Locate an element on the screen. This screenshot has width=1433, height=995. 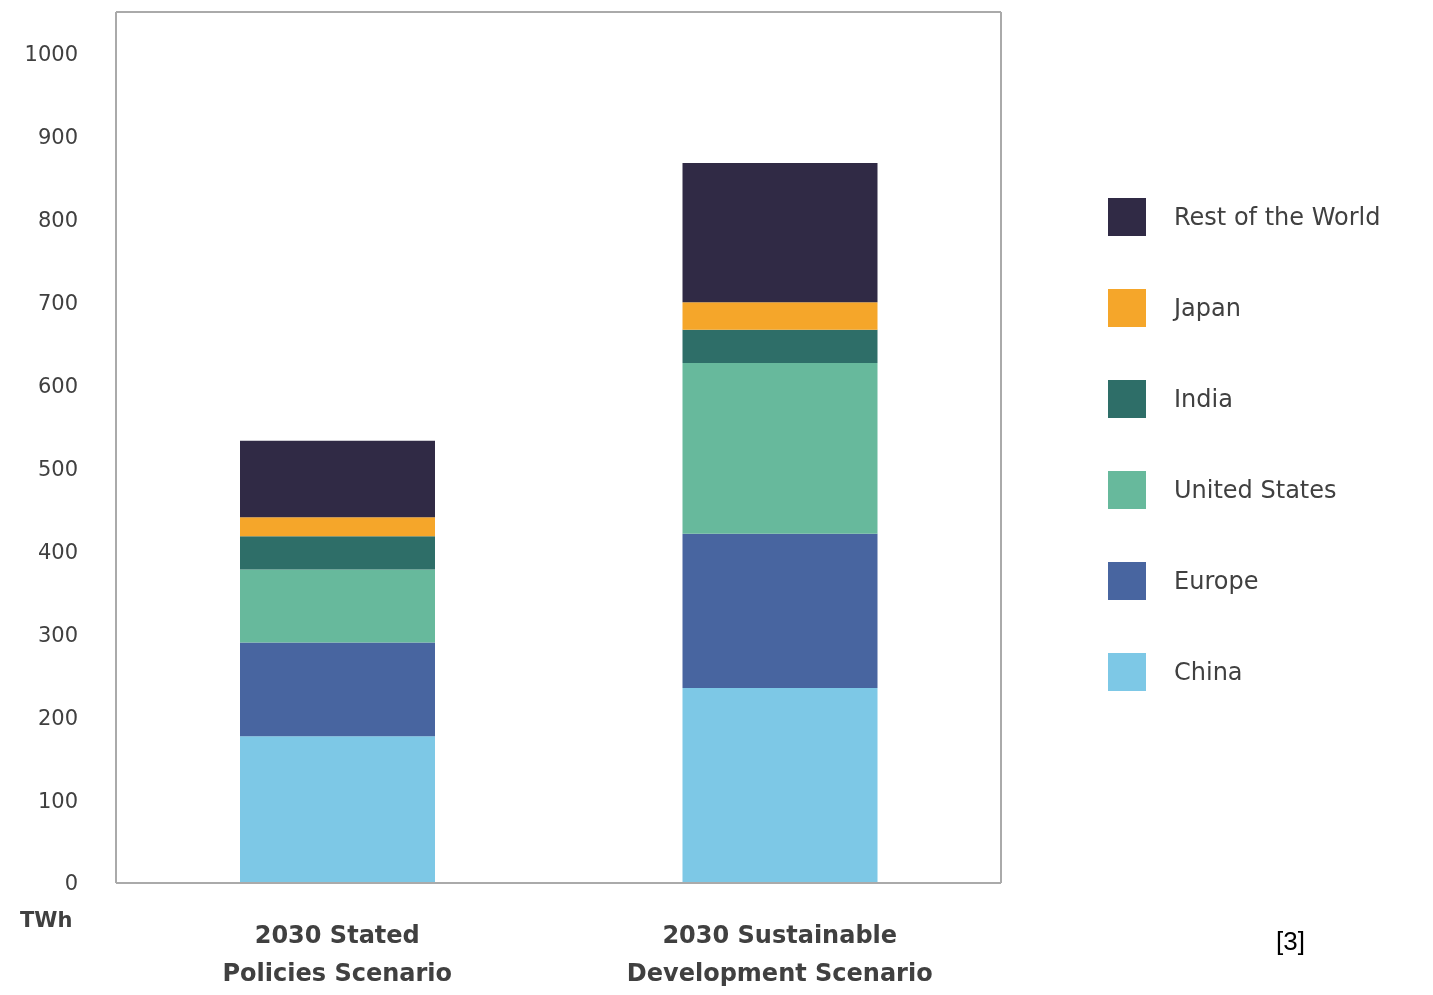
text: [3] is located at coordinates (1290, 941).